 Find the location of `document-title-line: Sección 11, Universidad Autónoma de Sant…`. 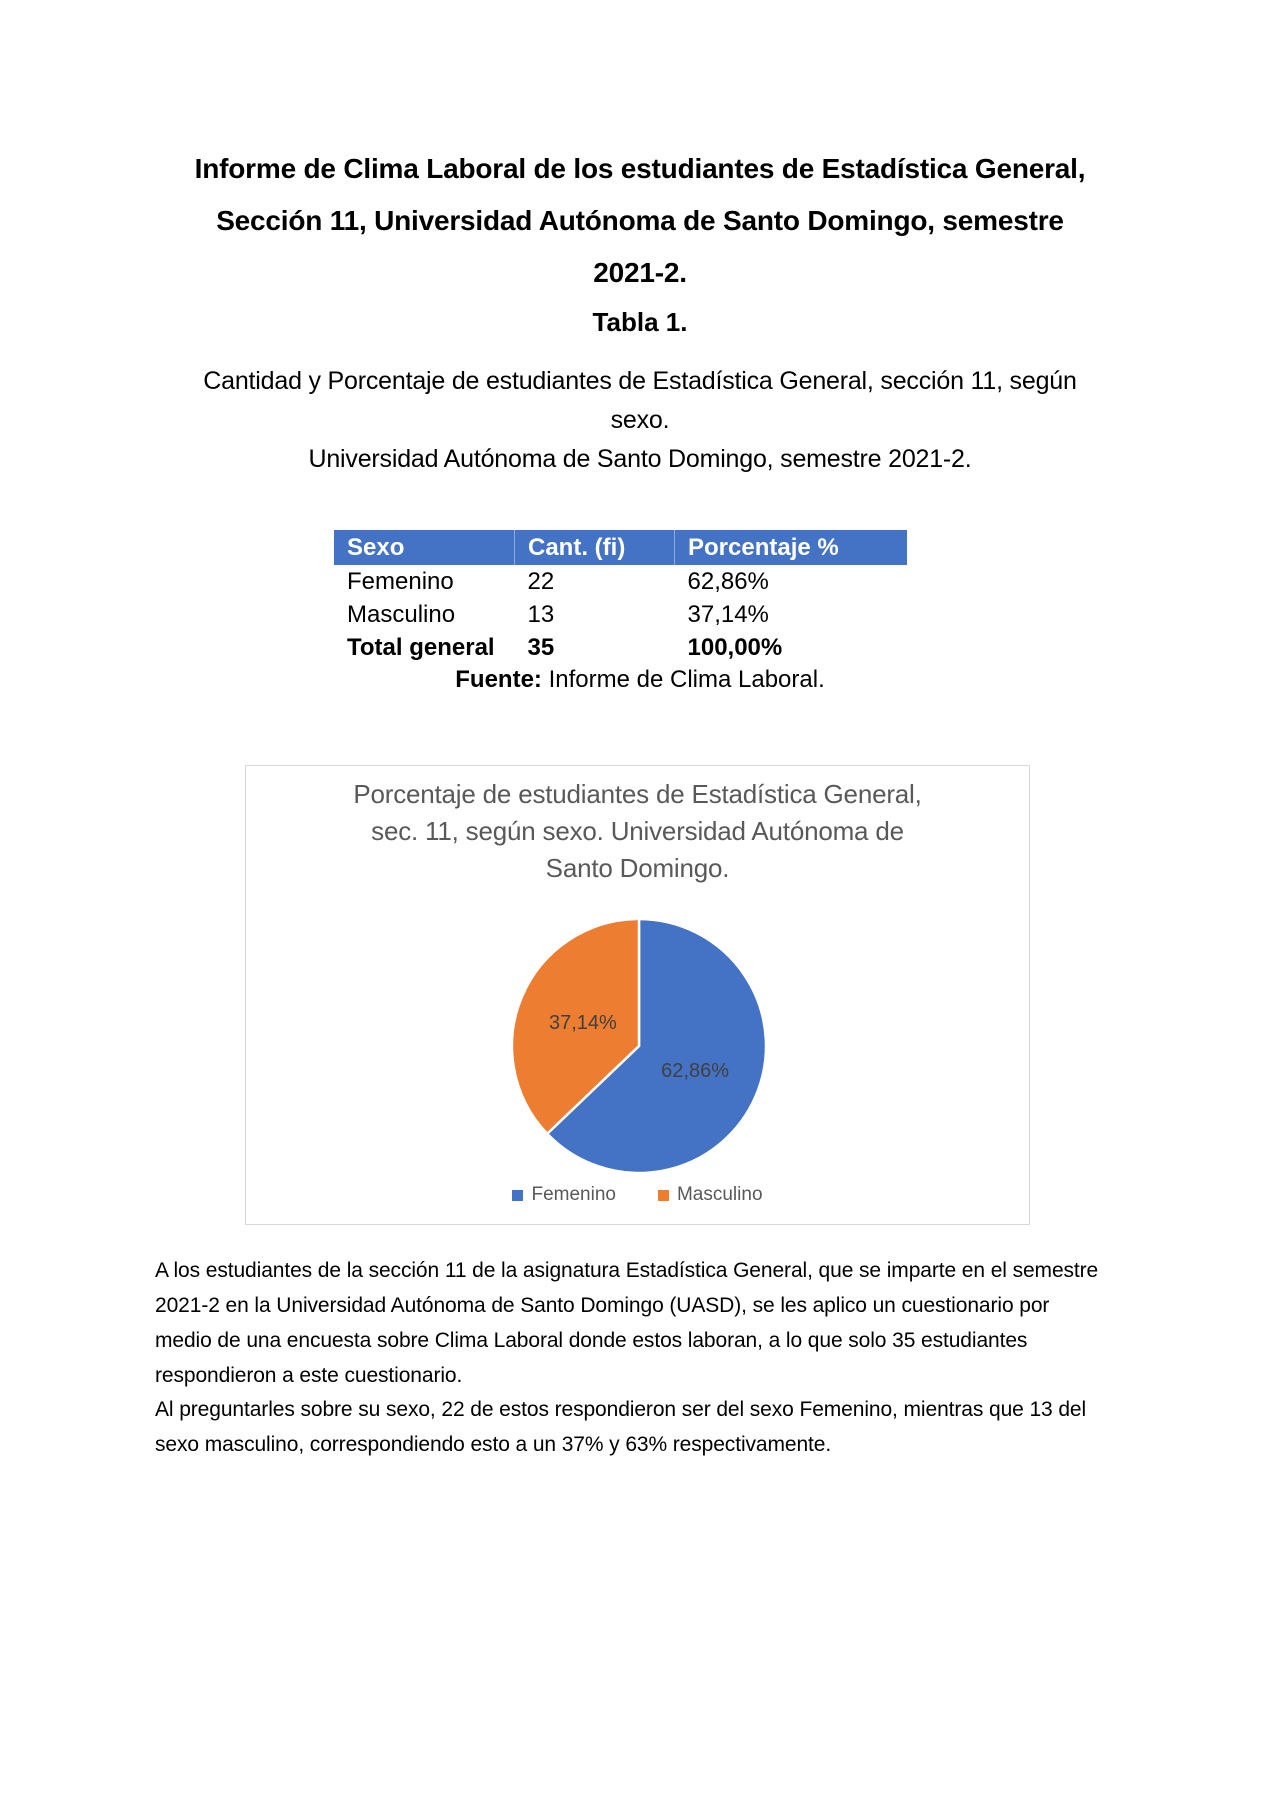

document-title-line: Sección 11, Universidad Autónoma de Sant… is located at coordinates (640, 220).